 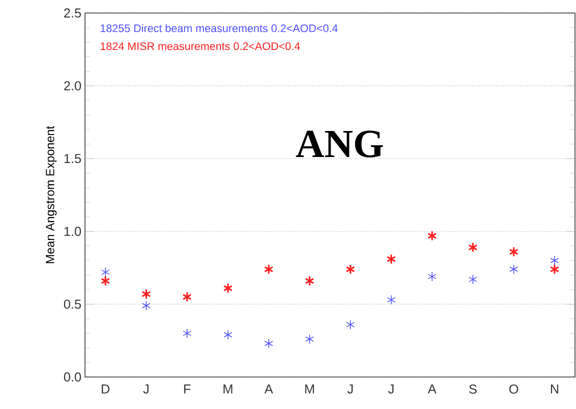 What do you see at coordinates (72, 85) in the screenshot?
I see `y-tick-label: 2.0` at bounding box center [72, 85].